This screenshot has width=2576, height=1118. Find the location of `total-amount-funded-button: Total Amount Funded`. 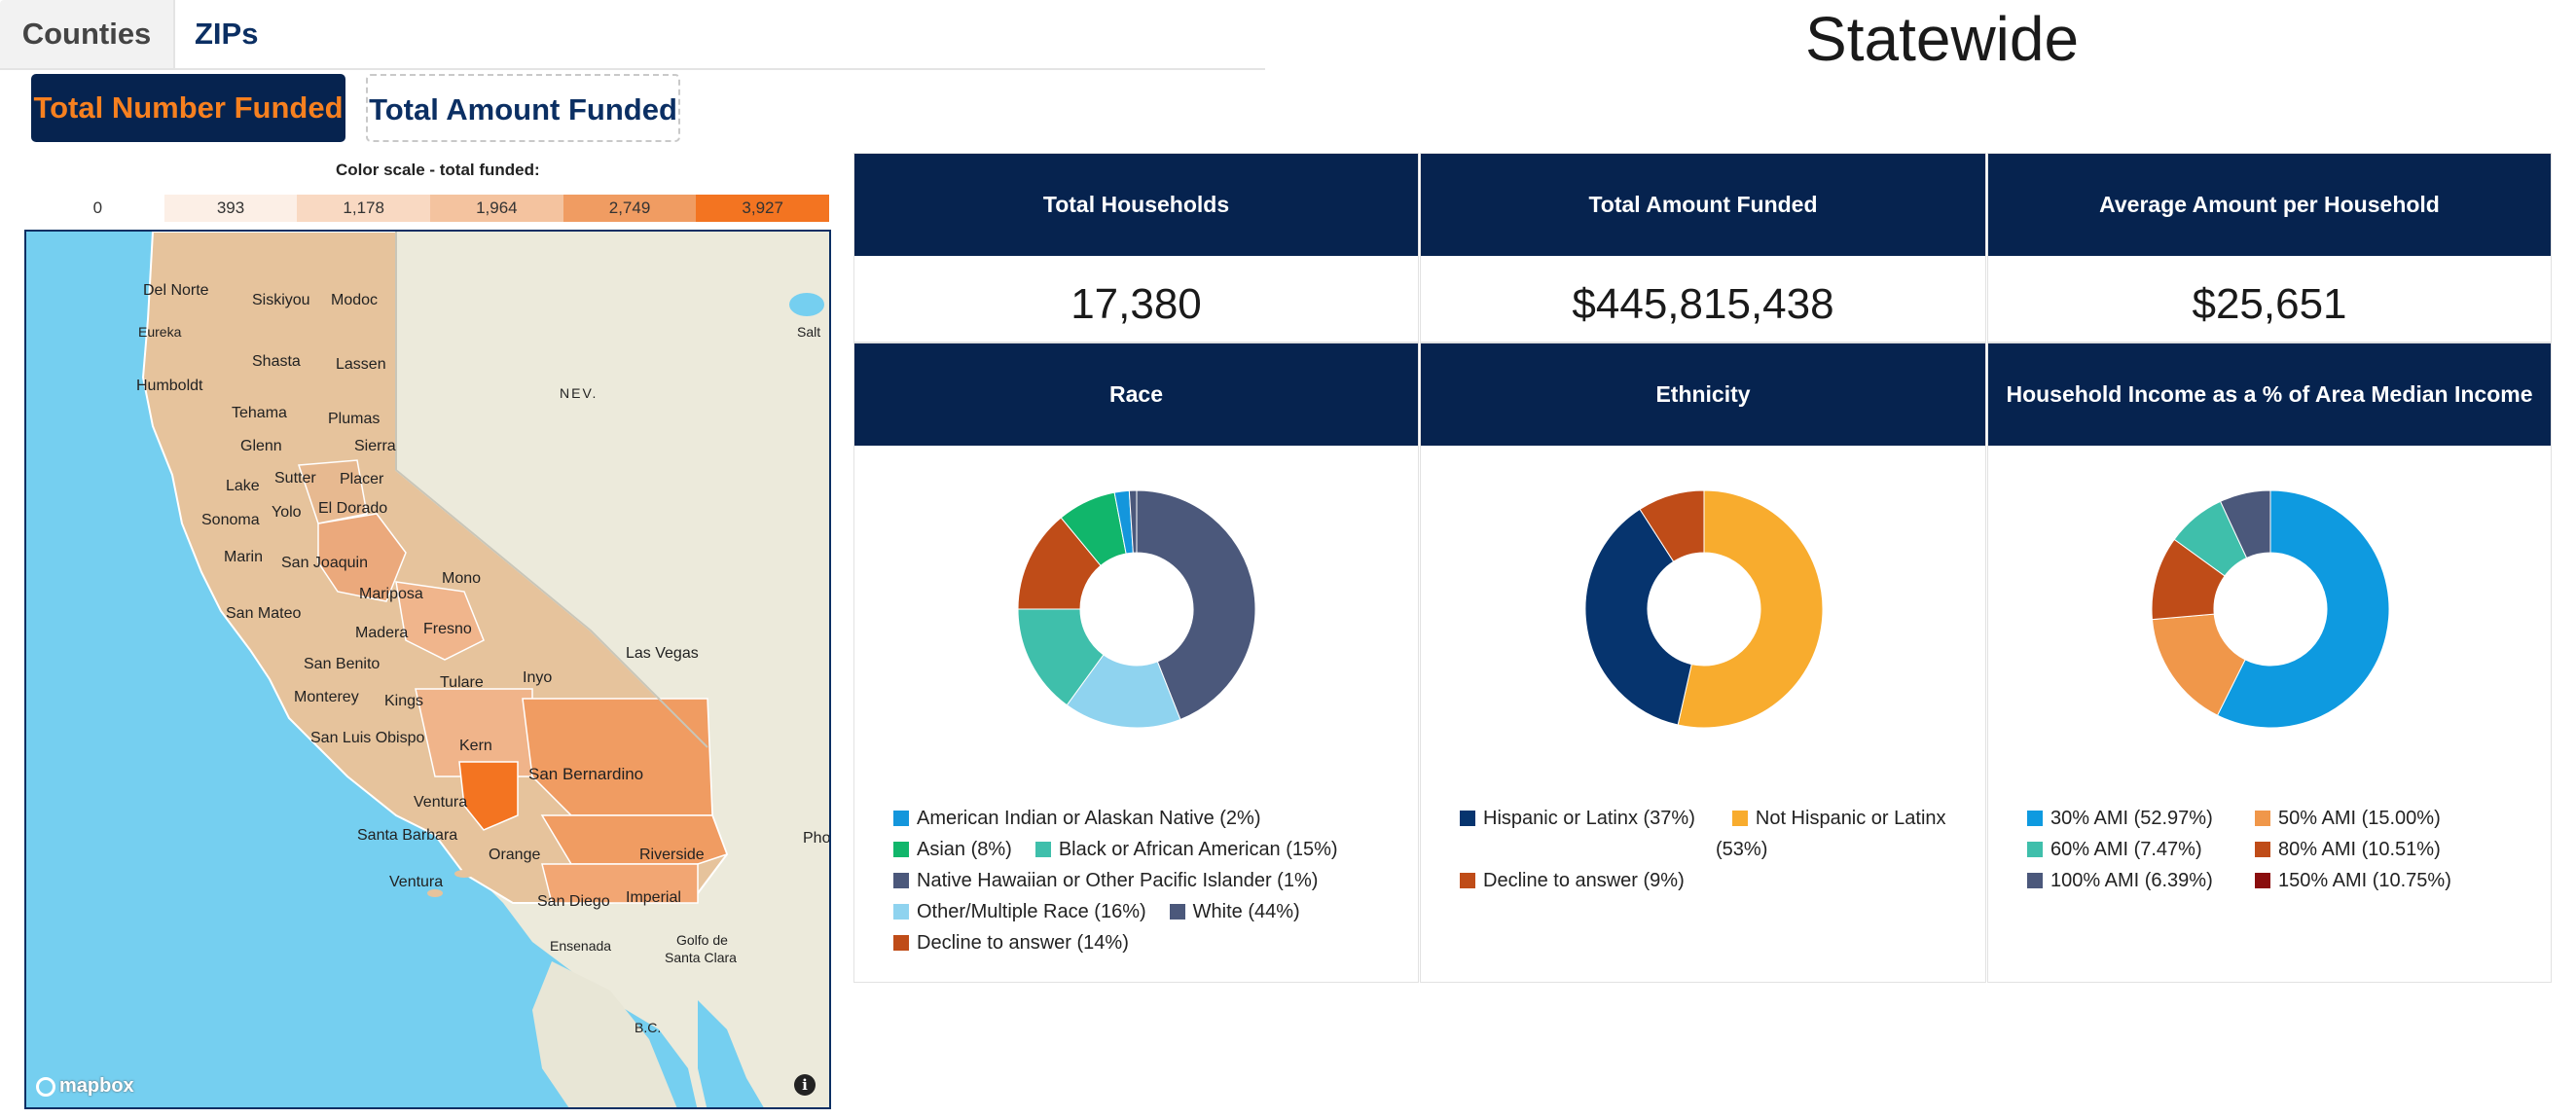

total-amount-funded-button: Total Amount Funded is located at coordinates (523, 108).